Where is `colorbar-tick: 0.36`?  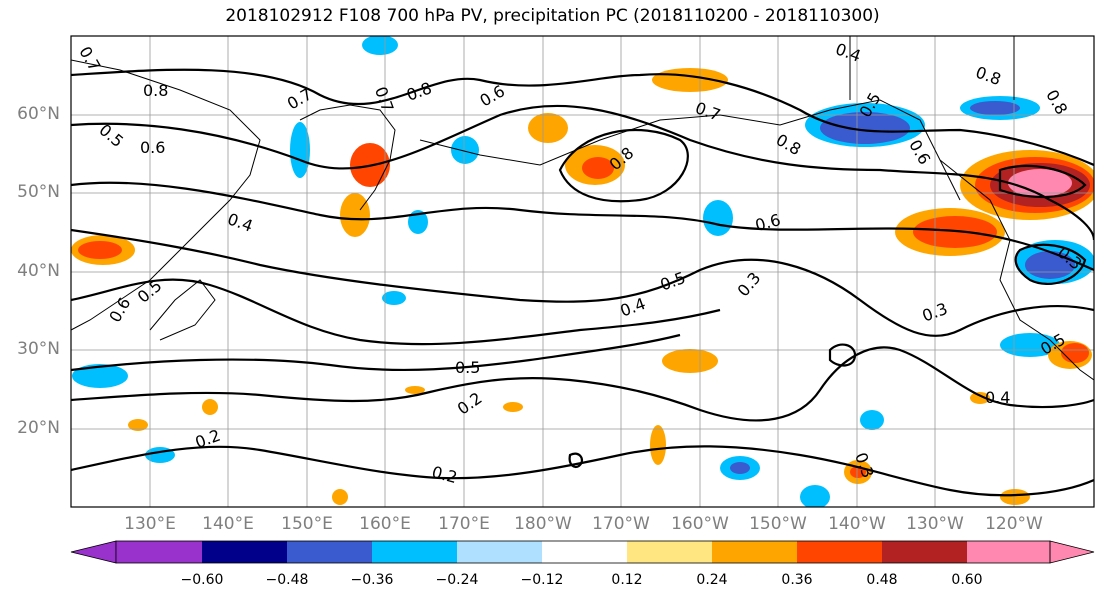 colorbar-tick: 0.36 is located at coordinates (797, 580).